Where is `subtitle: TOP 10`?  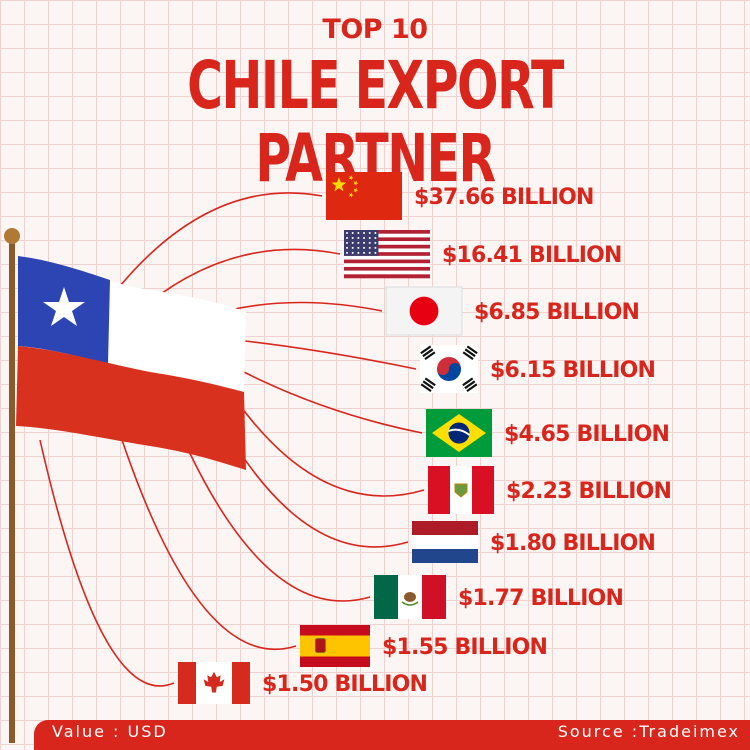 subtitle: TOP 10 is located at coordinates (375, 29).